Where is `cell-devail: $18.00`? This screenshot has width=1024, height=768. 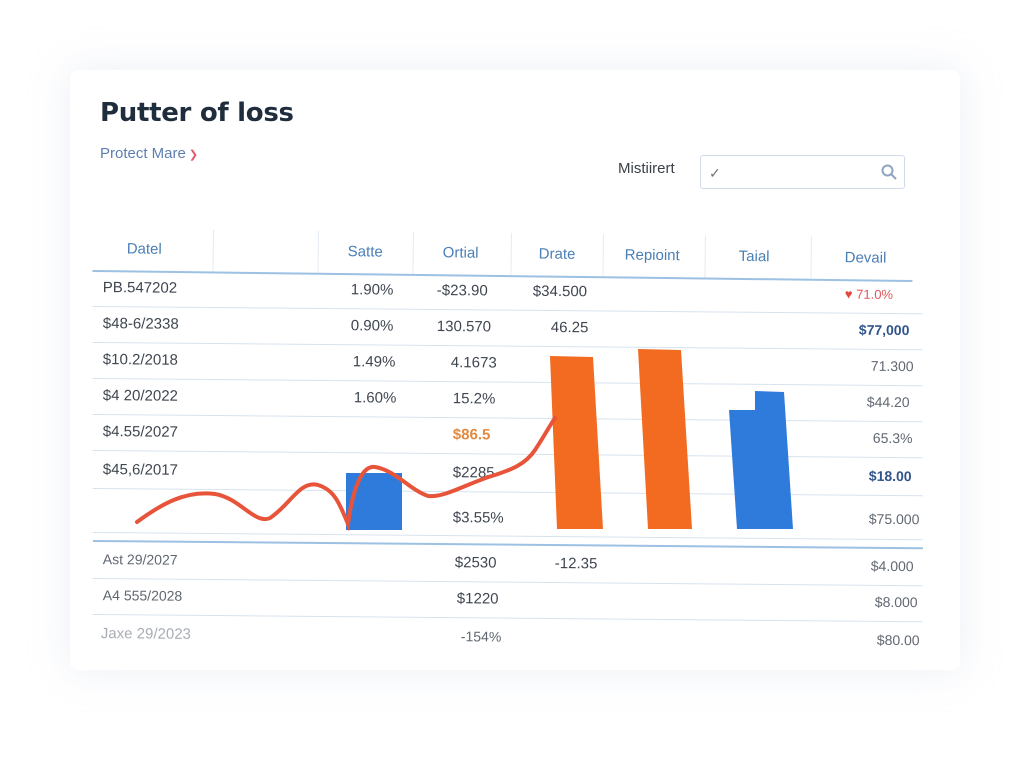
cell-devail: $18.00 is located at coordinates (890, 476).